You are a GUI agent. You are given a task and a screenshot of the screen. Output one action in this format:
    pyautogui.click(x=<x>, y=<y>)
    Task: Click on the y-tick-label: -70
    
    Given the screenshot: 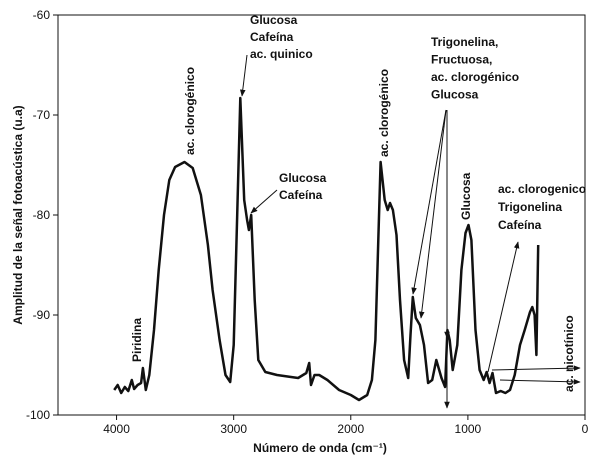 What is the action you would take?
    pyautogui.click(x=42, y=115)
    